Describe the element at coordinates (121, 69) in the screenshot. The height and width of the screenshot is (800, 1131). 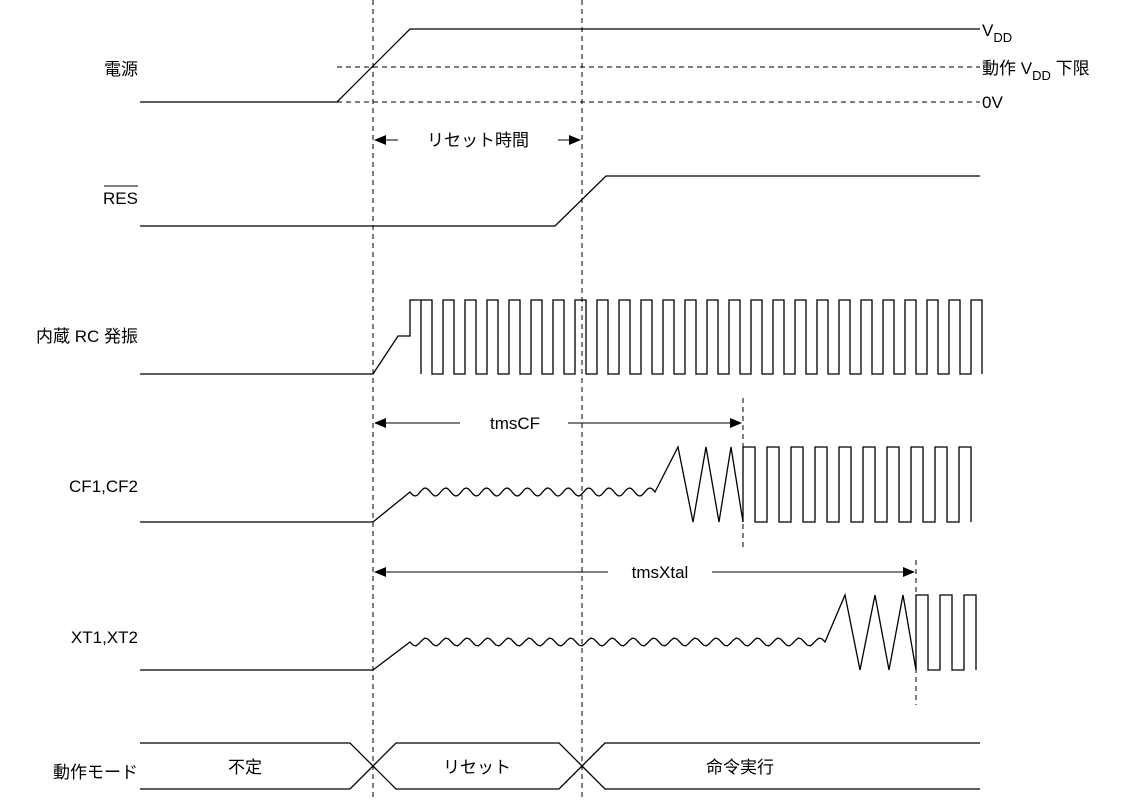
I see `power-label: 電源` at that location.